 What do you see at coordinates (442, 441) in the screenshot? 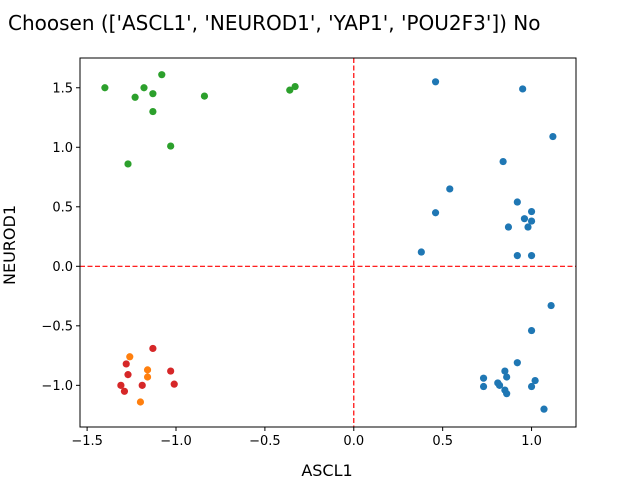
I see `x-tick-label: 0.5` at bounding box center [442, 441].